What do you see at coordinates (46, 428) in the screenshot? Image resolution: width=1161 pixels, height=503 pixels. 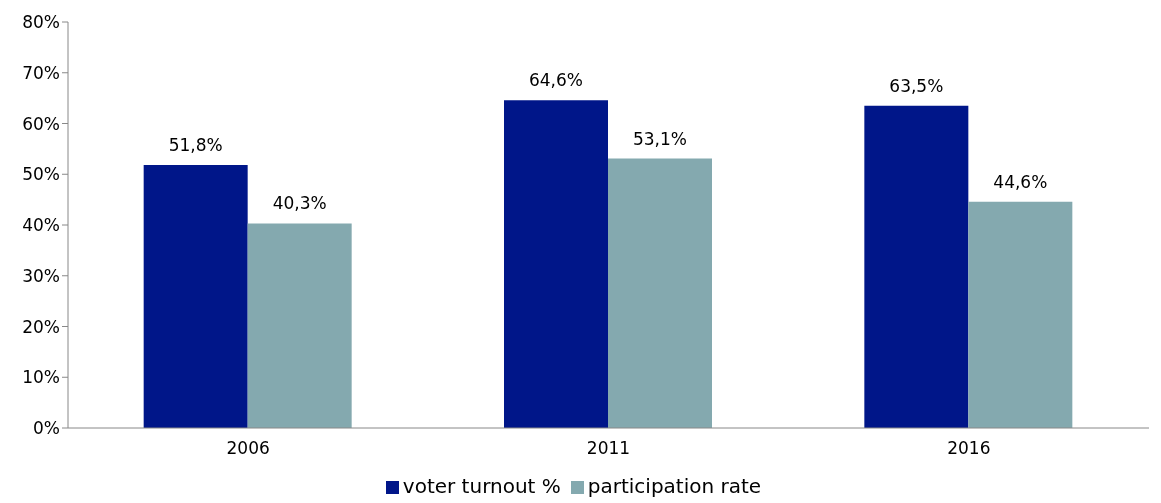 I see `y-tick-label: 0%` at bounding box center [46, 428].